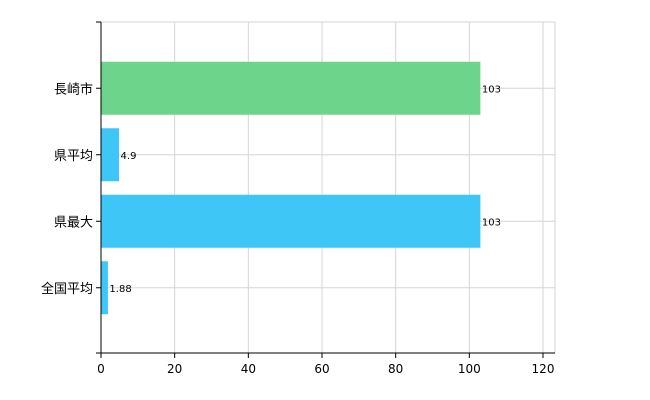  I want to click on category-label: 県最大, so click(73, 222).